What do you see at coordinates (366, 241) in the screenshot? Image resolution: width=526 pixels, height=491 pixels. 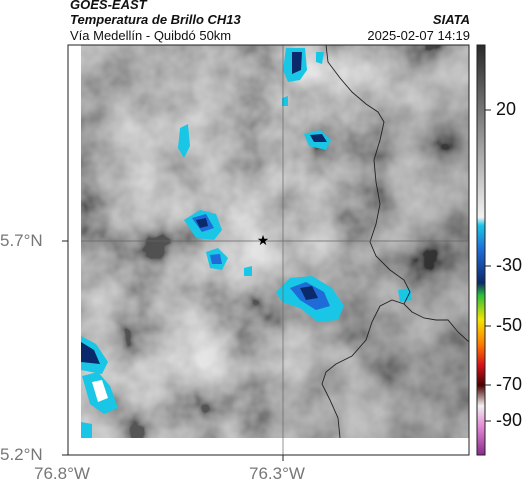 I see `country-border` at bounding box center [366, 241].